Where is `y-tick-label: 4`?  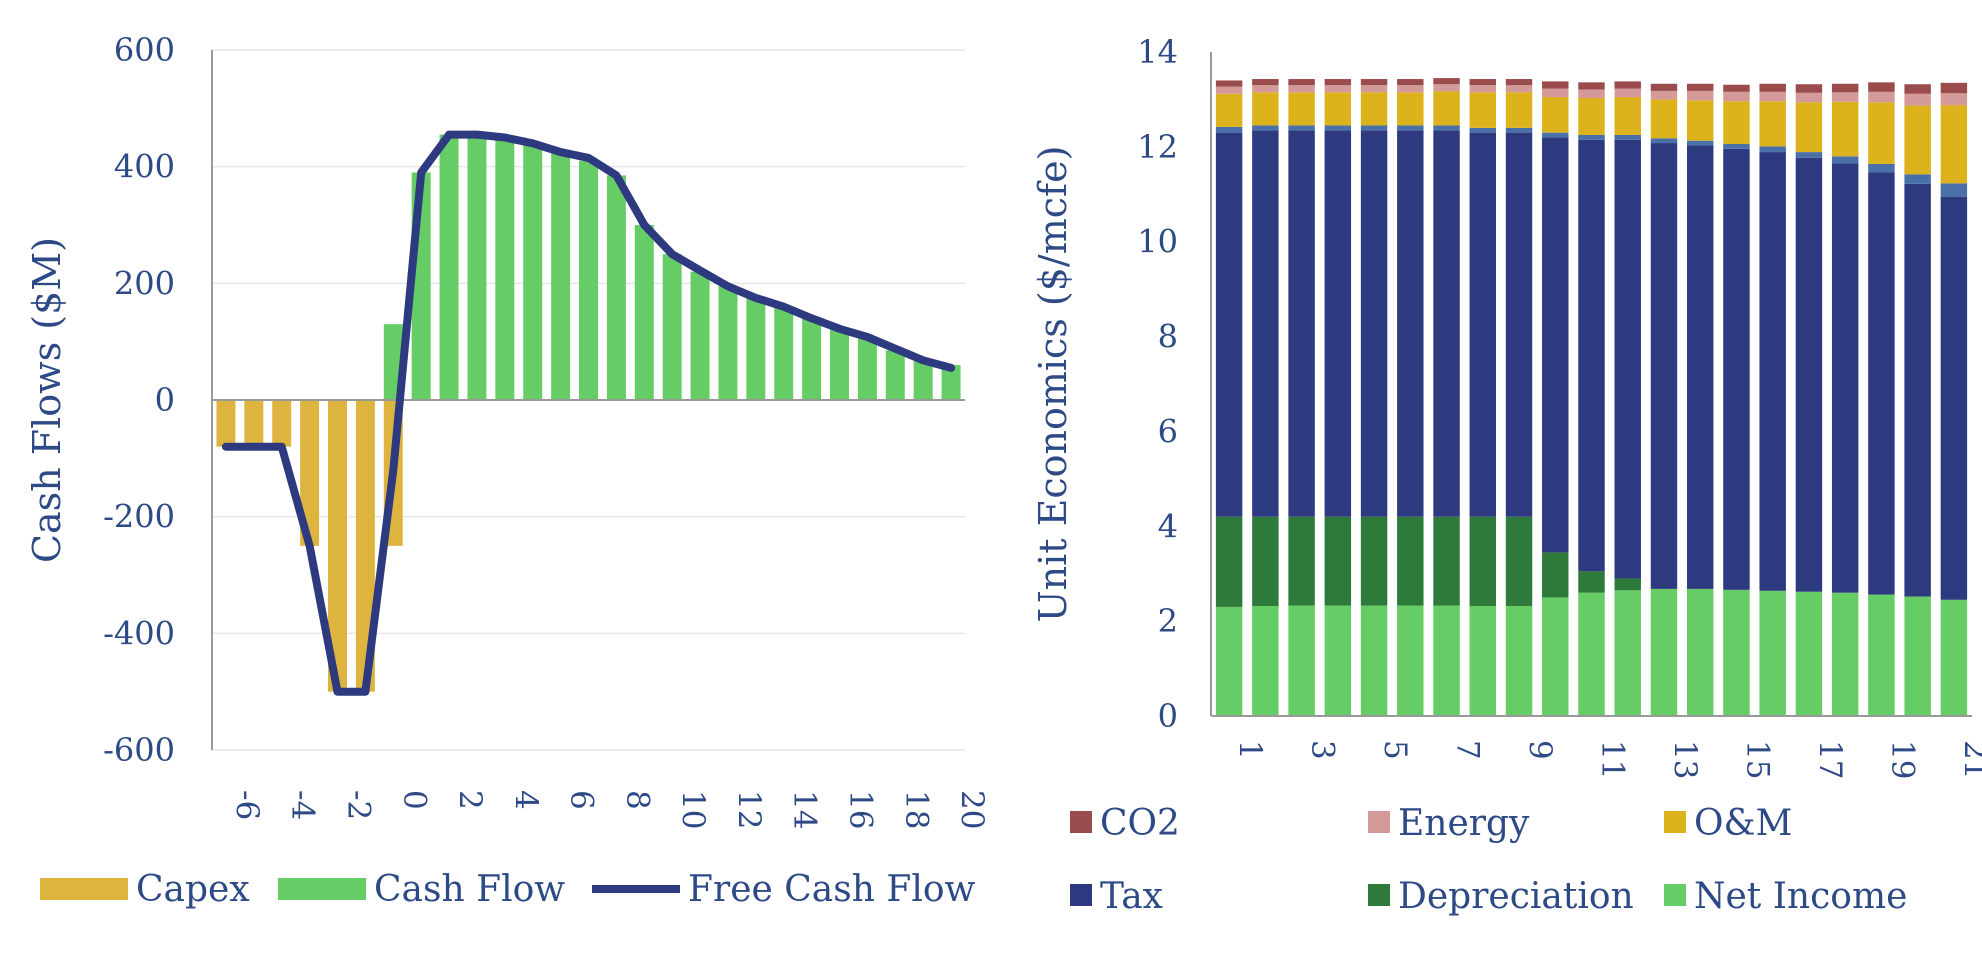 y-tick-label: 4 is located at coordinates (1168, 526).